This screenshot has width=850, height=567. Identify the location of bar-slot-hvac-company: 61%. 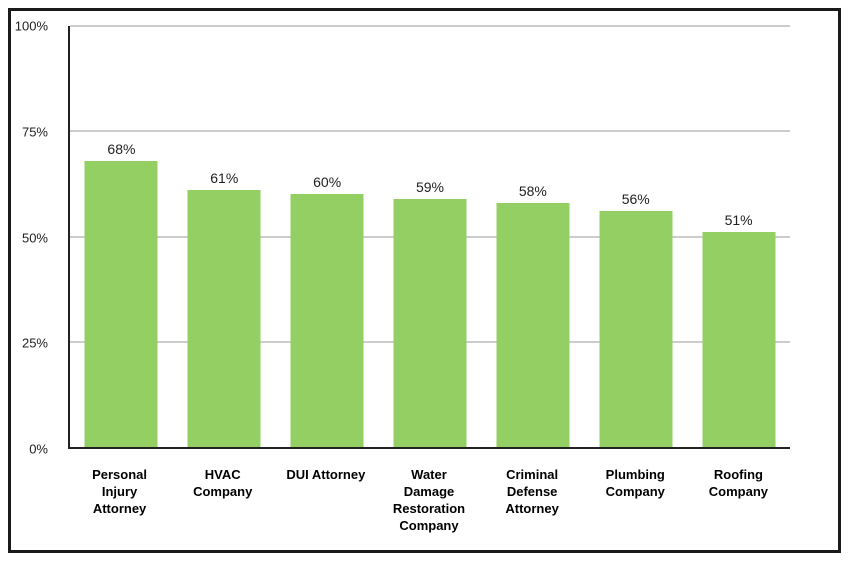
(224, 236).